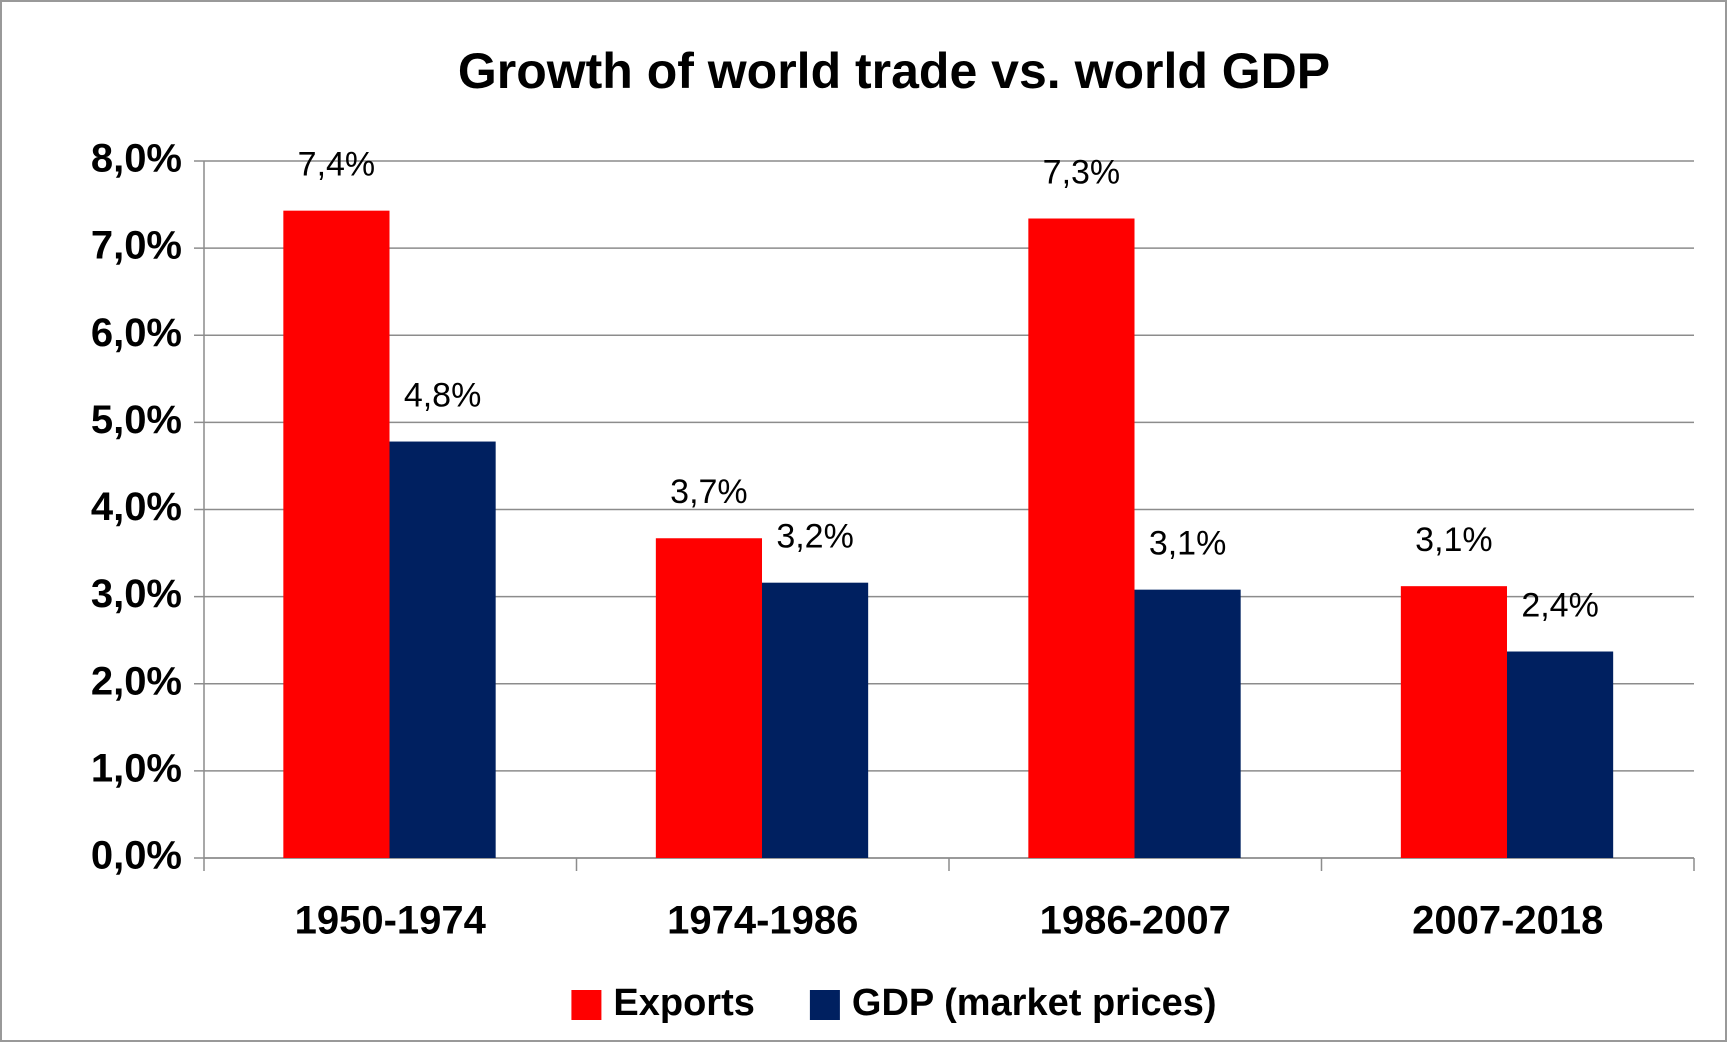 The width and height of the screenshot is (1727, 1042). I want to click on data-label: 2,4%, so click(1560, 605).